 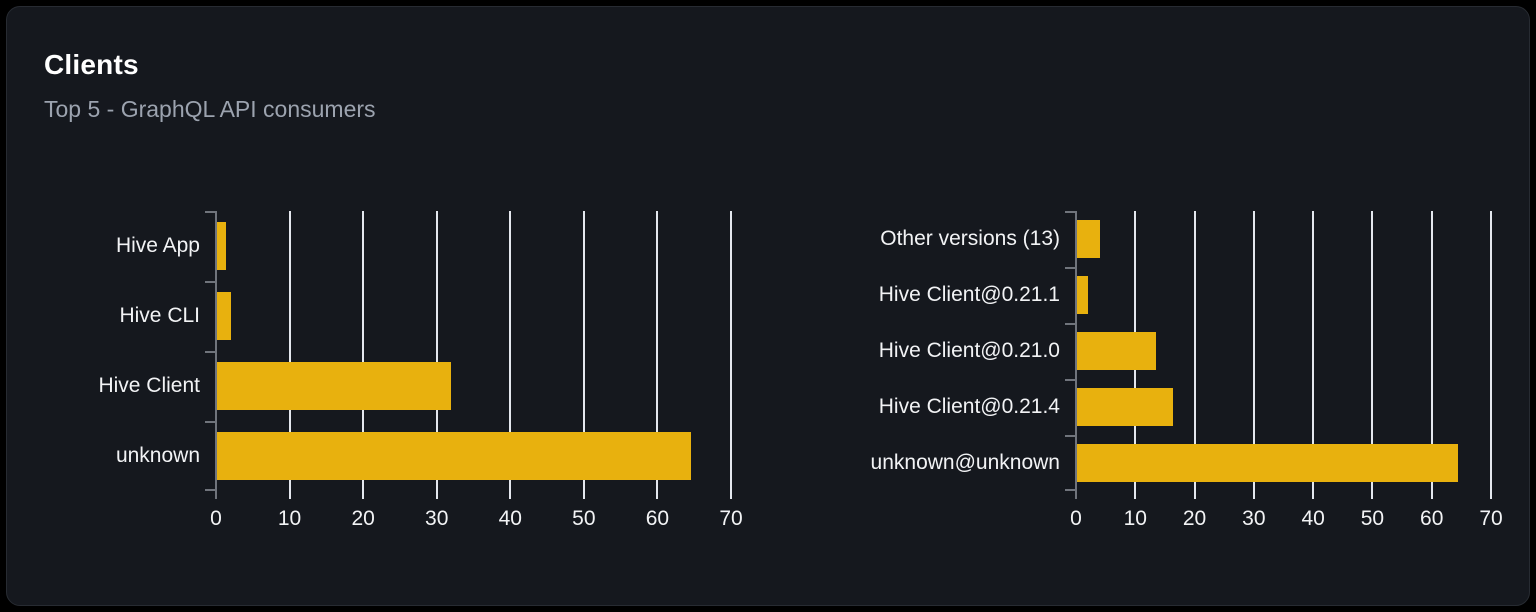 What do you see at coordinates (91, 64) in the screenshot?
I see `card-title: Clients` at bounding box center [91, 64].